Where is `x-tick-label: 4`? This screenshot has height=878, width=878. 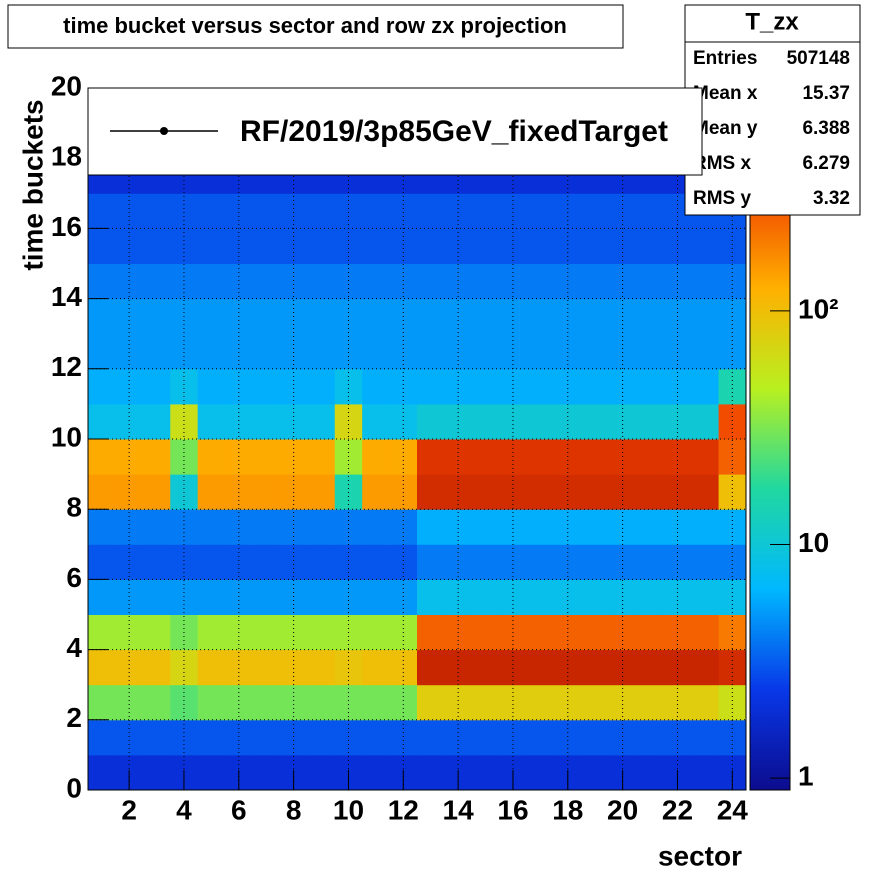
x-tick-label: 4 is located at coordinates (184, 809).